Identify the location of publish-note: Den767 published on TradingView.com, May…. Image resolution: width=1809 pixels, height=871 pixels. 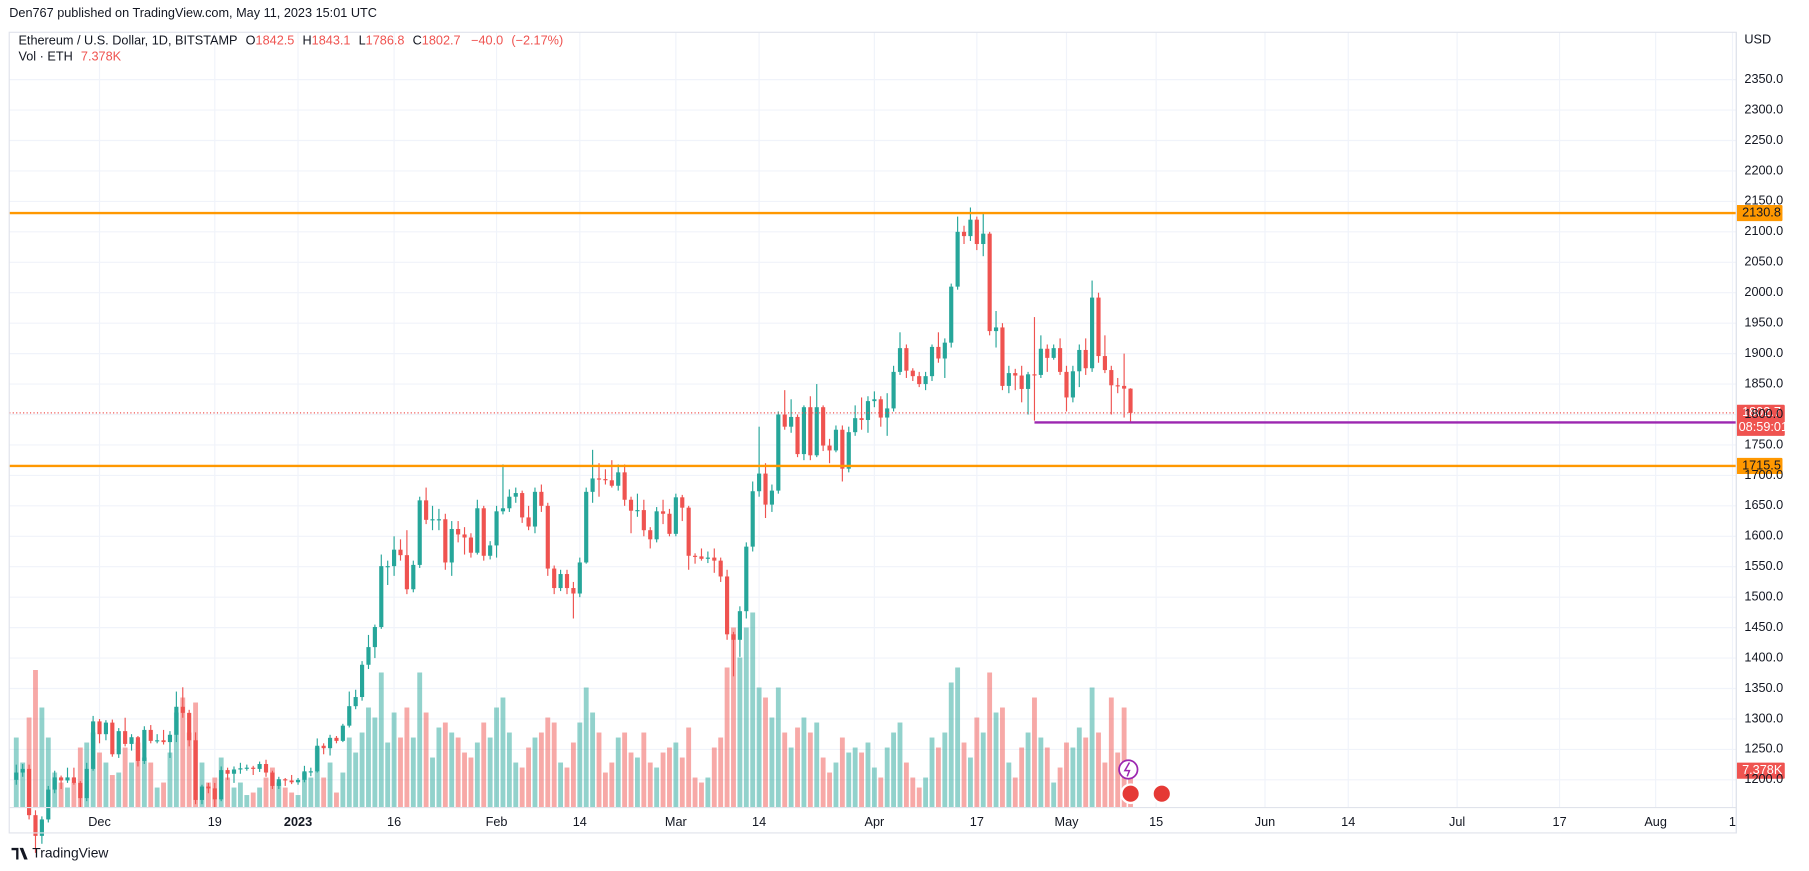
(193, 13).